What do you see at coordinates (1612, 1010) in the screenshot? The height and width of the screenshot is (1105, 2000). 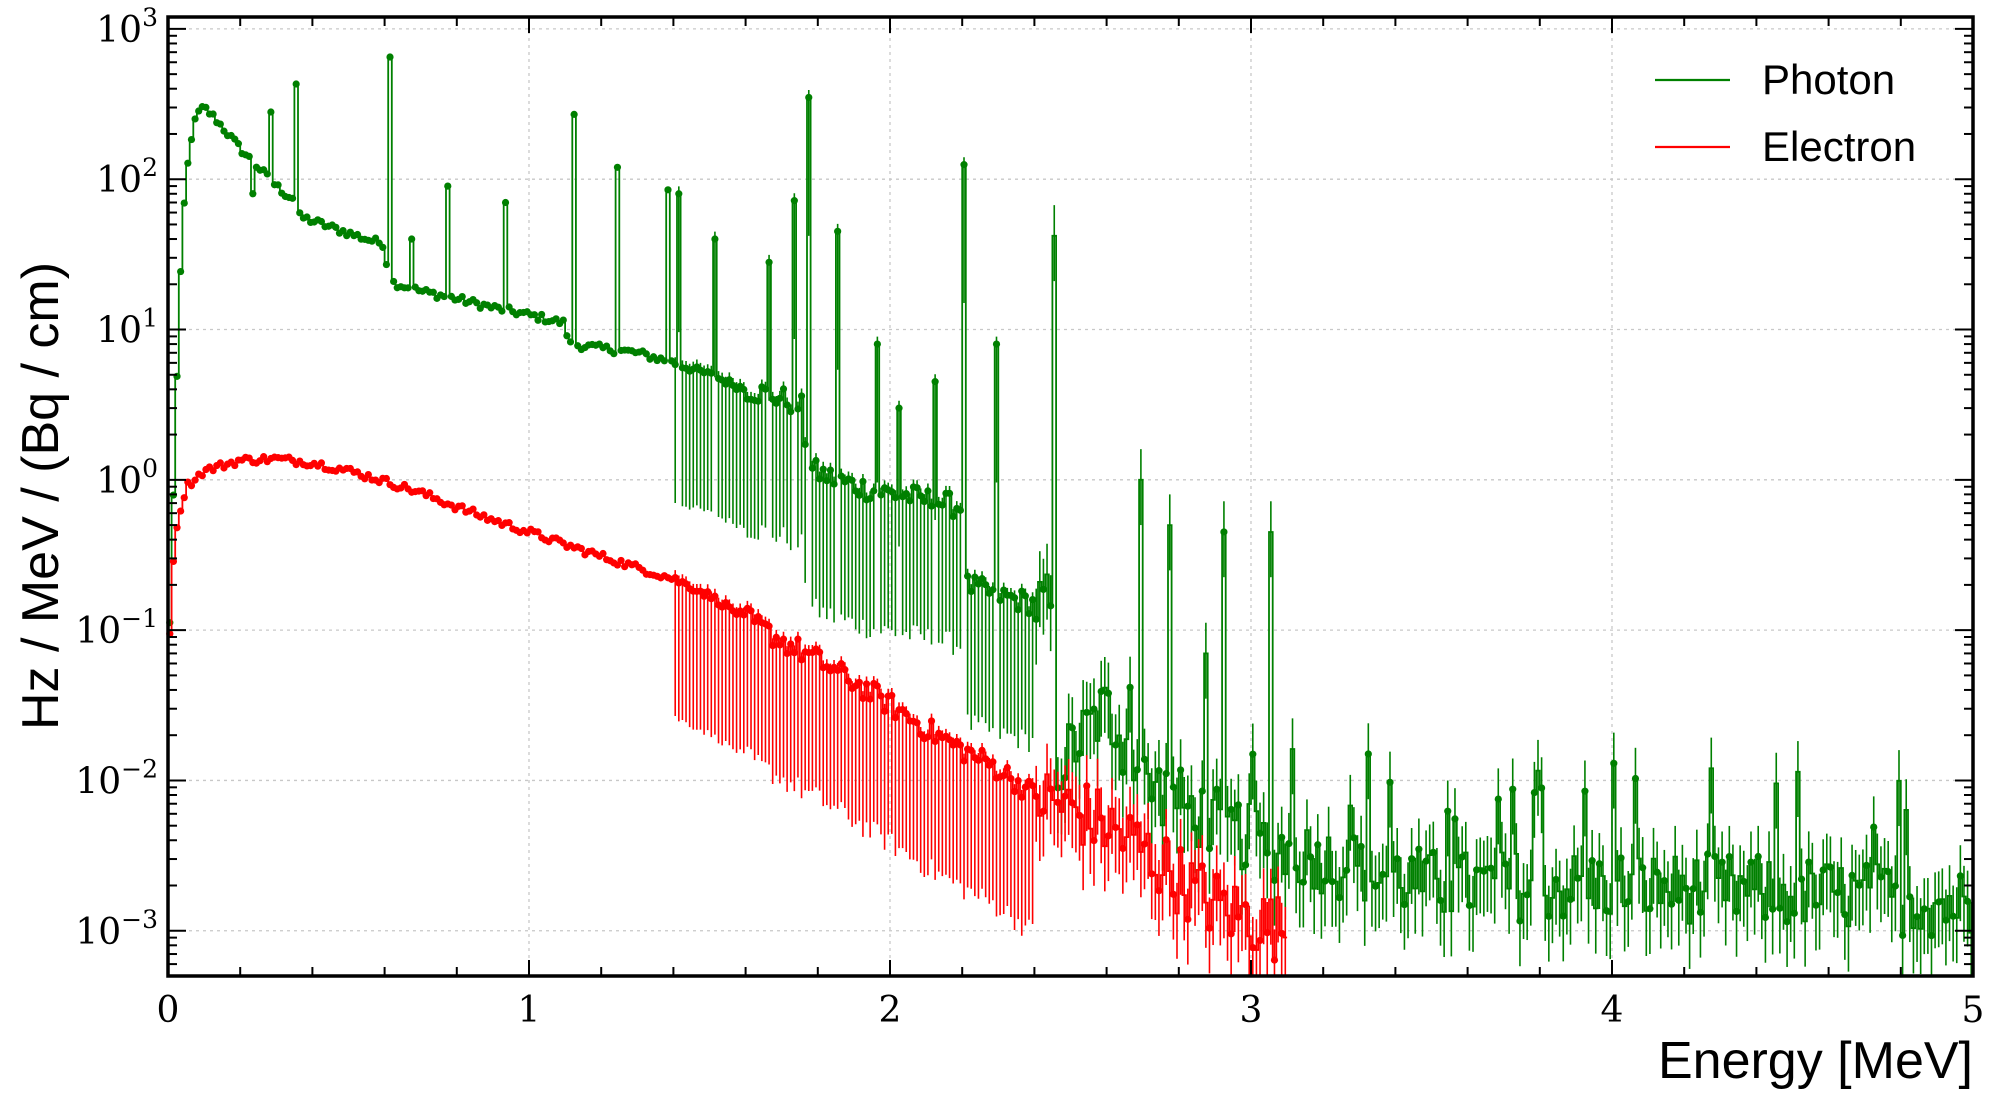 I see `x-tick-label: 4` at bounding box center [1612, 1010].